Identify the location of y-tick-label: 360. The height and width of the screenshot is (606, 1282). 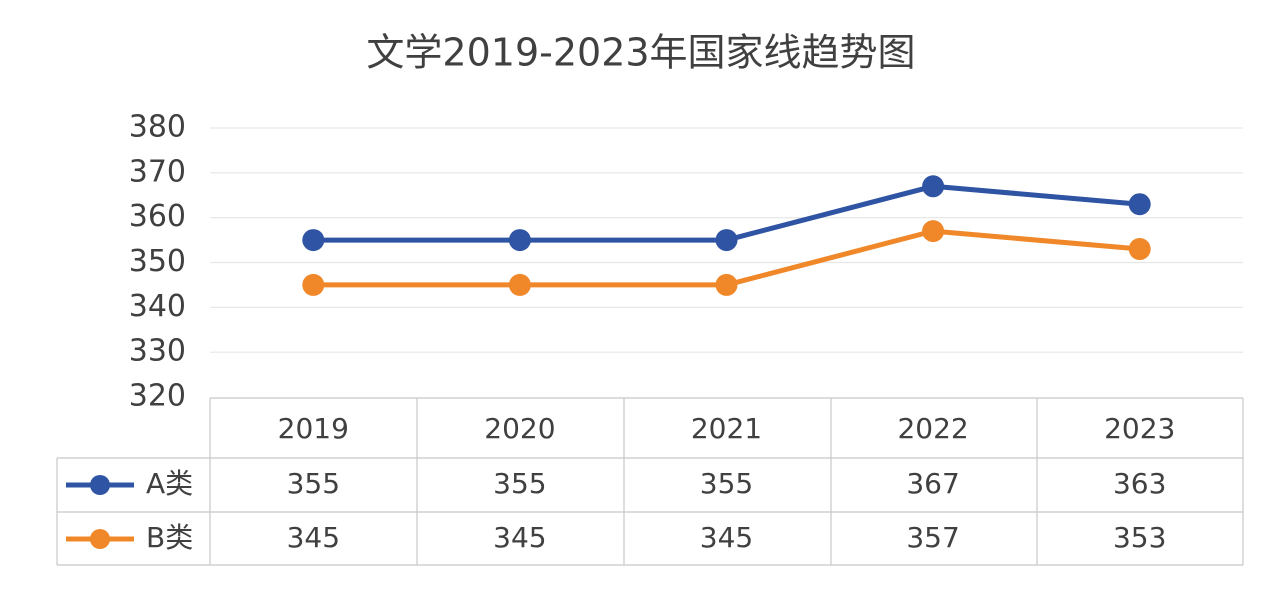
(157, 216).